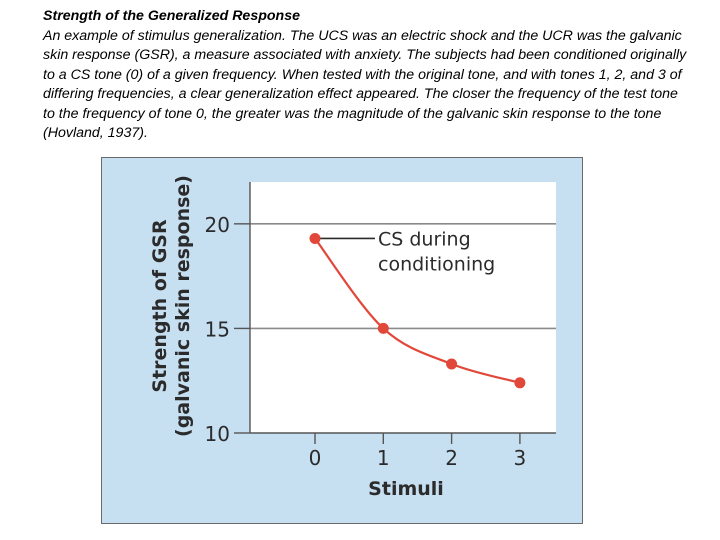  Describe the element at coordinates (171, 16) in the screenshot. I see `caption-title: Strength of the Generalized Response` at that location.